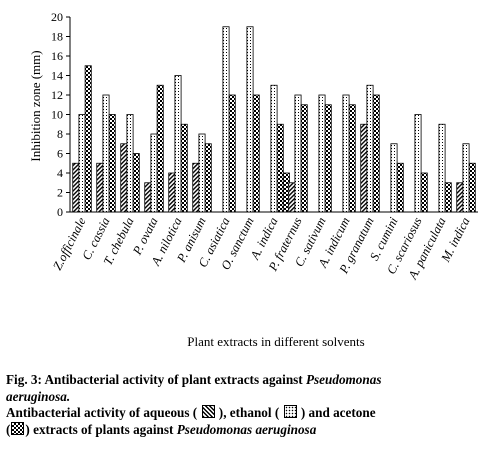  Describe the element at coordinates (208, 411) in the screenshot. I see `aqueous-swatch-icon` at that location.